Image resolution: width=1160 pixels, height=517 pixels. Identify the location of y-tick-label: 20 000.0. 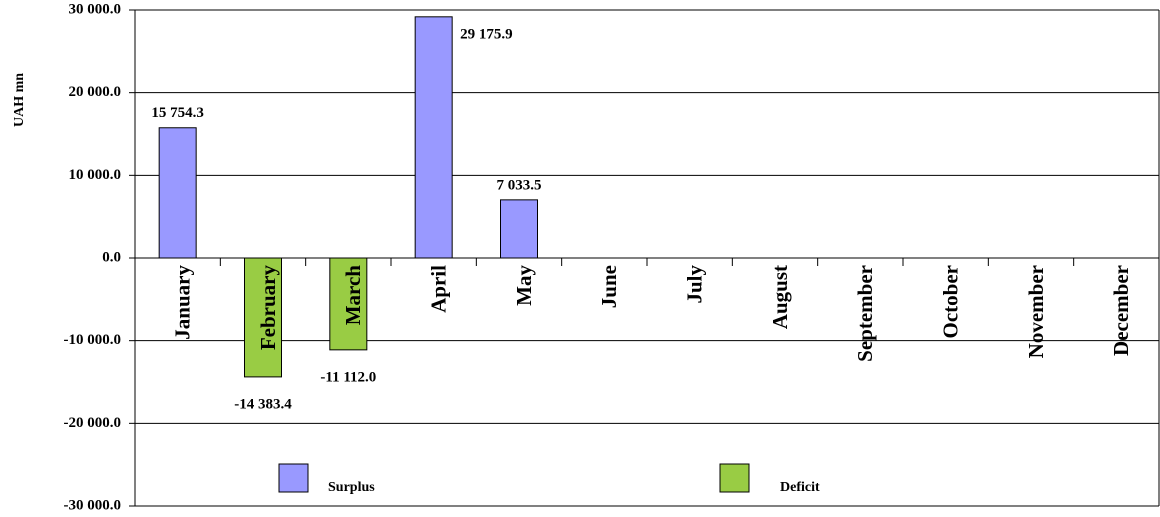
(95, 92).